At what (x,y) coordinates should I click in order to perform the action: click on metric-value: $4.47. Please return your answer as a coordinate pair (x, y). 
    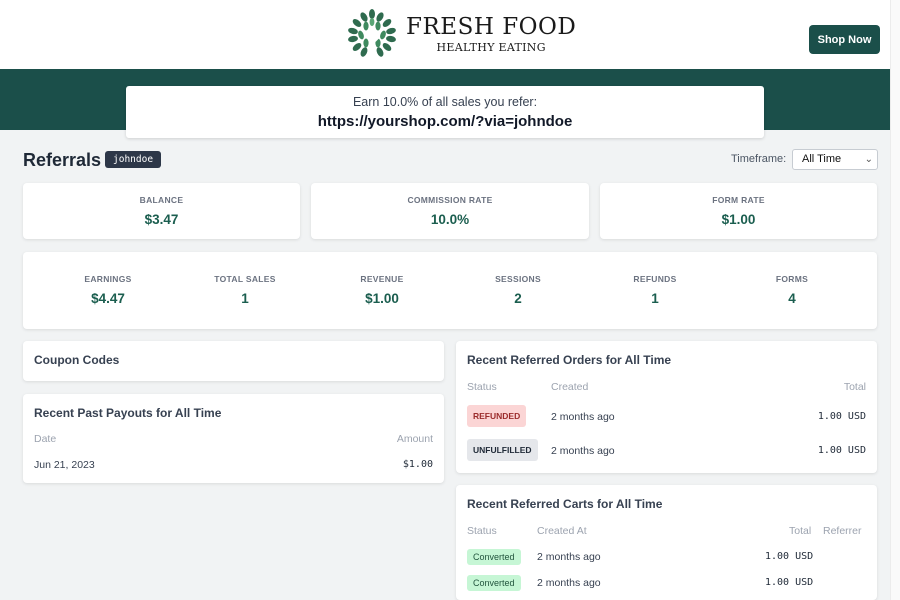
    Looking at the image, I should click on (108, 298).